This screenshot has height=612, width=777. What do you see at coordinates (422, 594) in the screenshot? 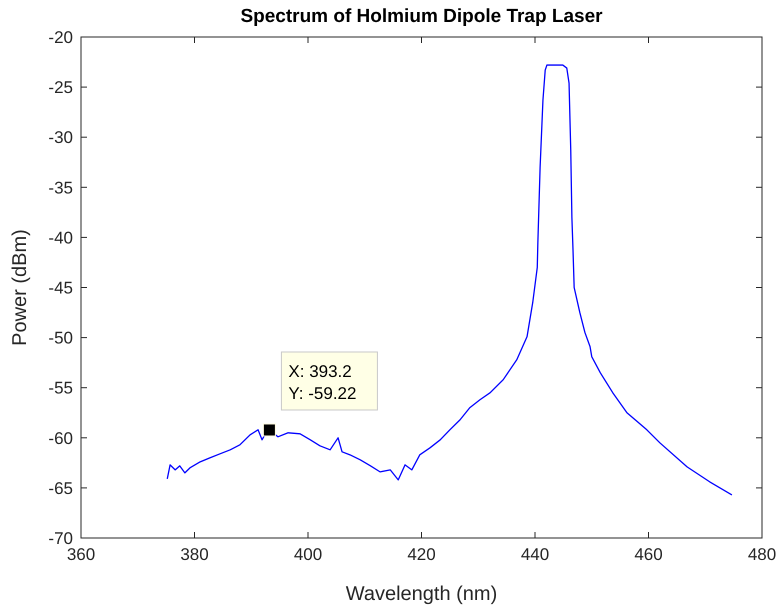
I see `x-axis-title: Wavelength (nm)` at bounding box center [422, 594].